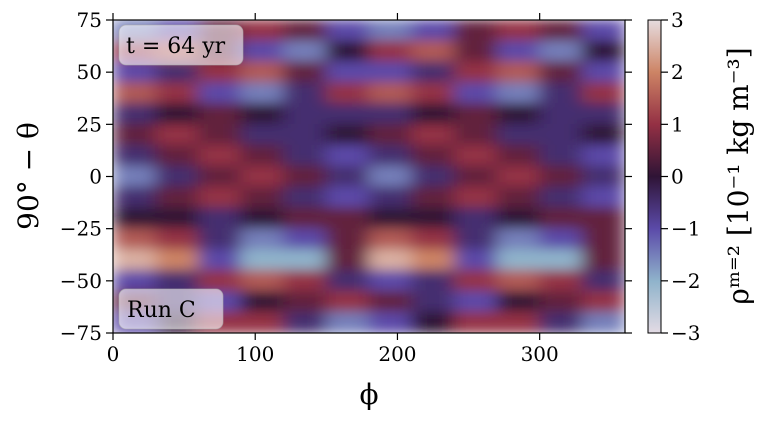 This screenshot has height=424, width=763. What do you see at coordinates (113, 354) in the screenshot?
I see `x-tick-label: 0` at bounding box center [113, 354].